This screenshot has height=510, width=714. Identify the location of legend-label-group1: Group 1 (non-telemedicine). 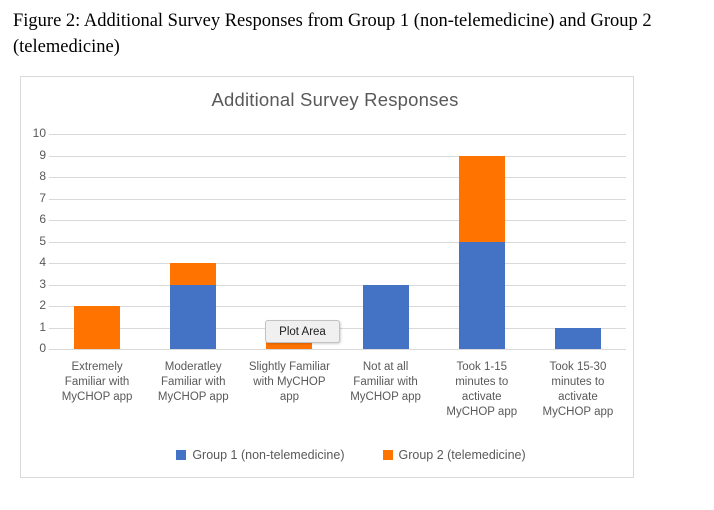
(268, 455).